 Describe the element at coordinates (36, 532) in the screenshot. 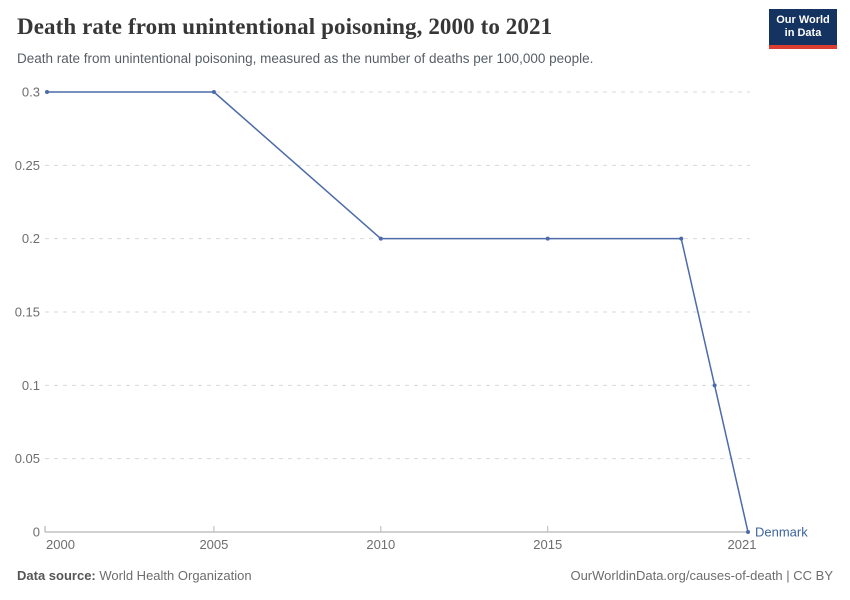

I see `y-tick-label: 0` at that location.